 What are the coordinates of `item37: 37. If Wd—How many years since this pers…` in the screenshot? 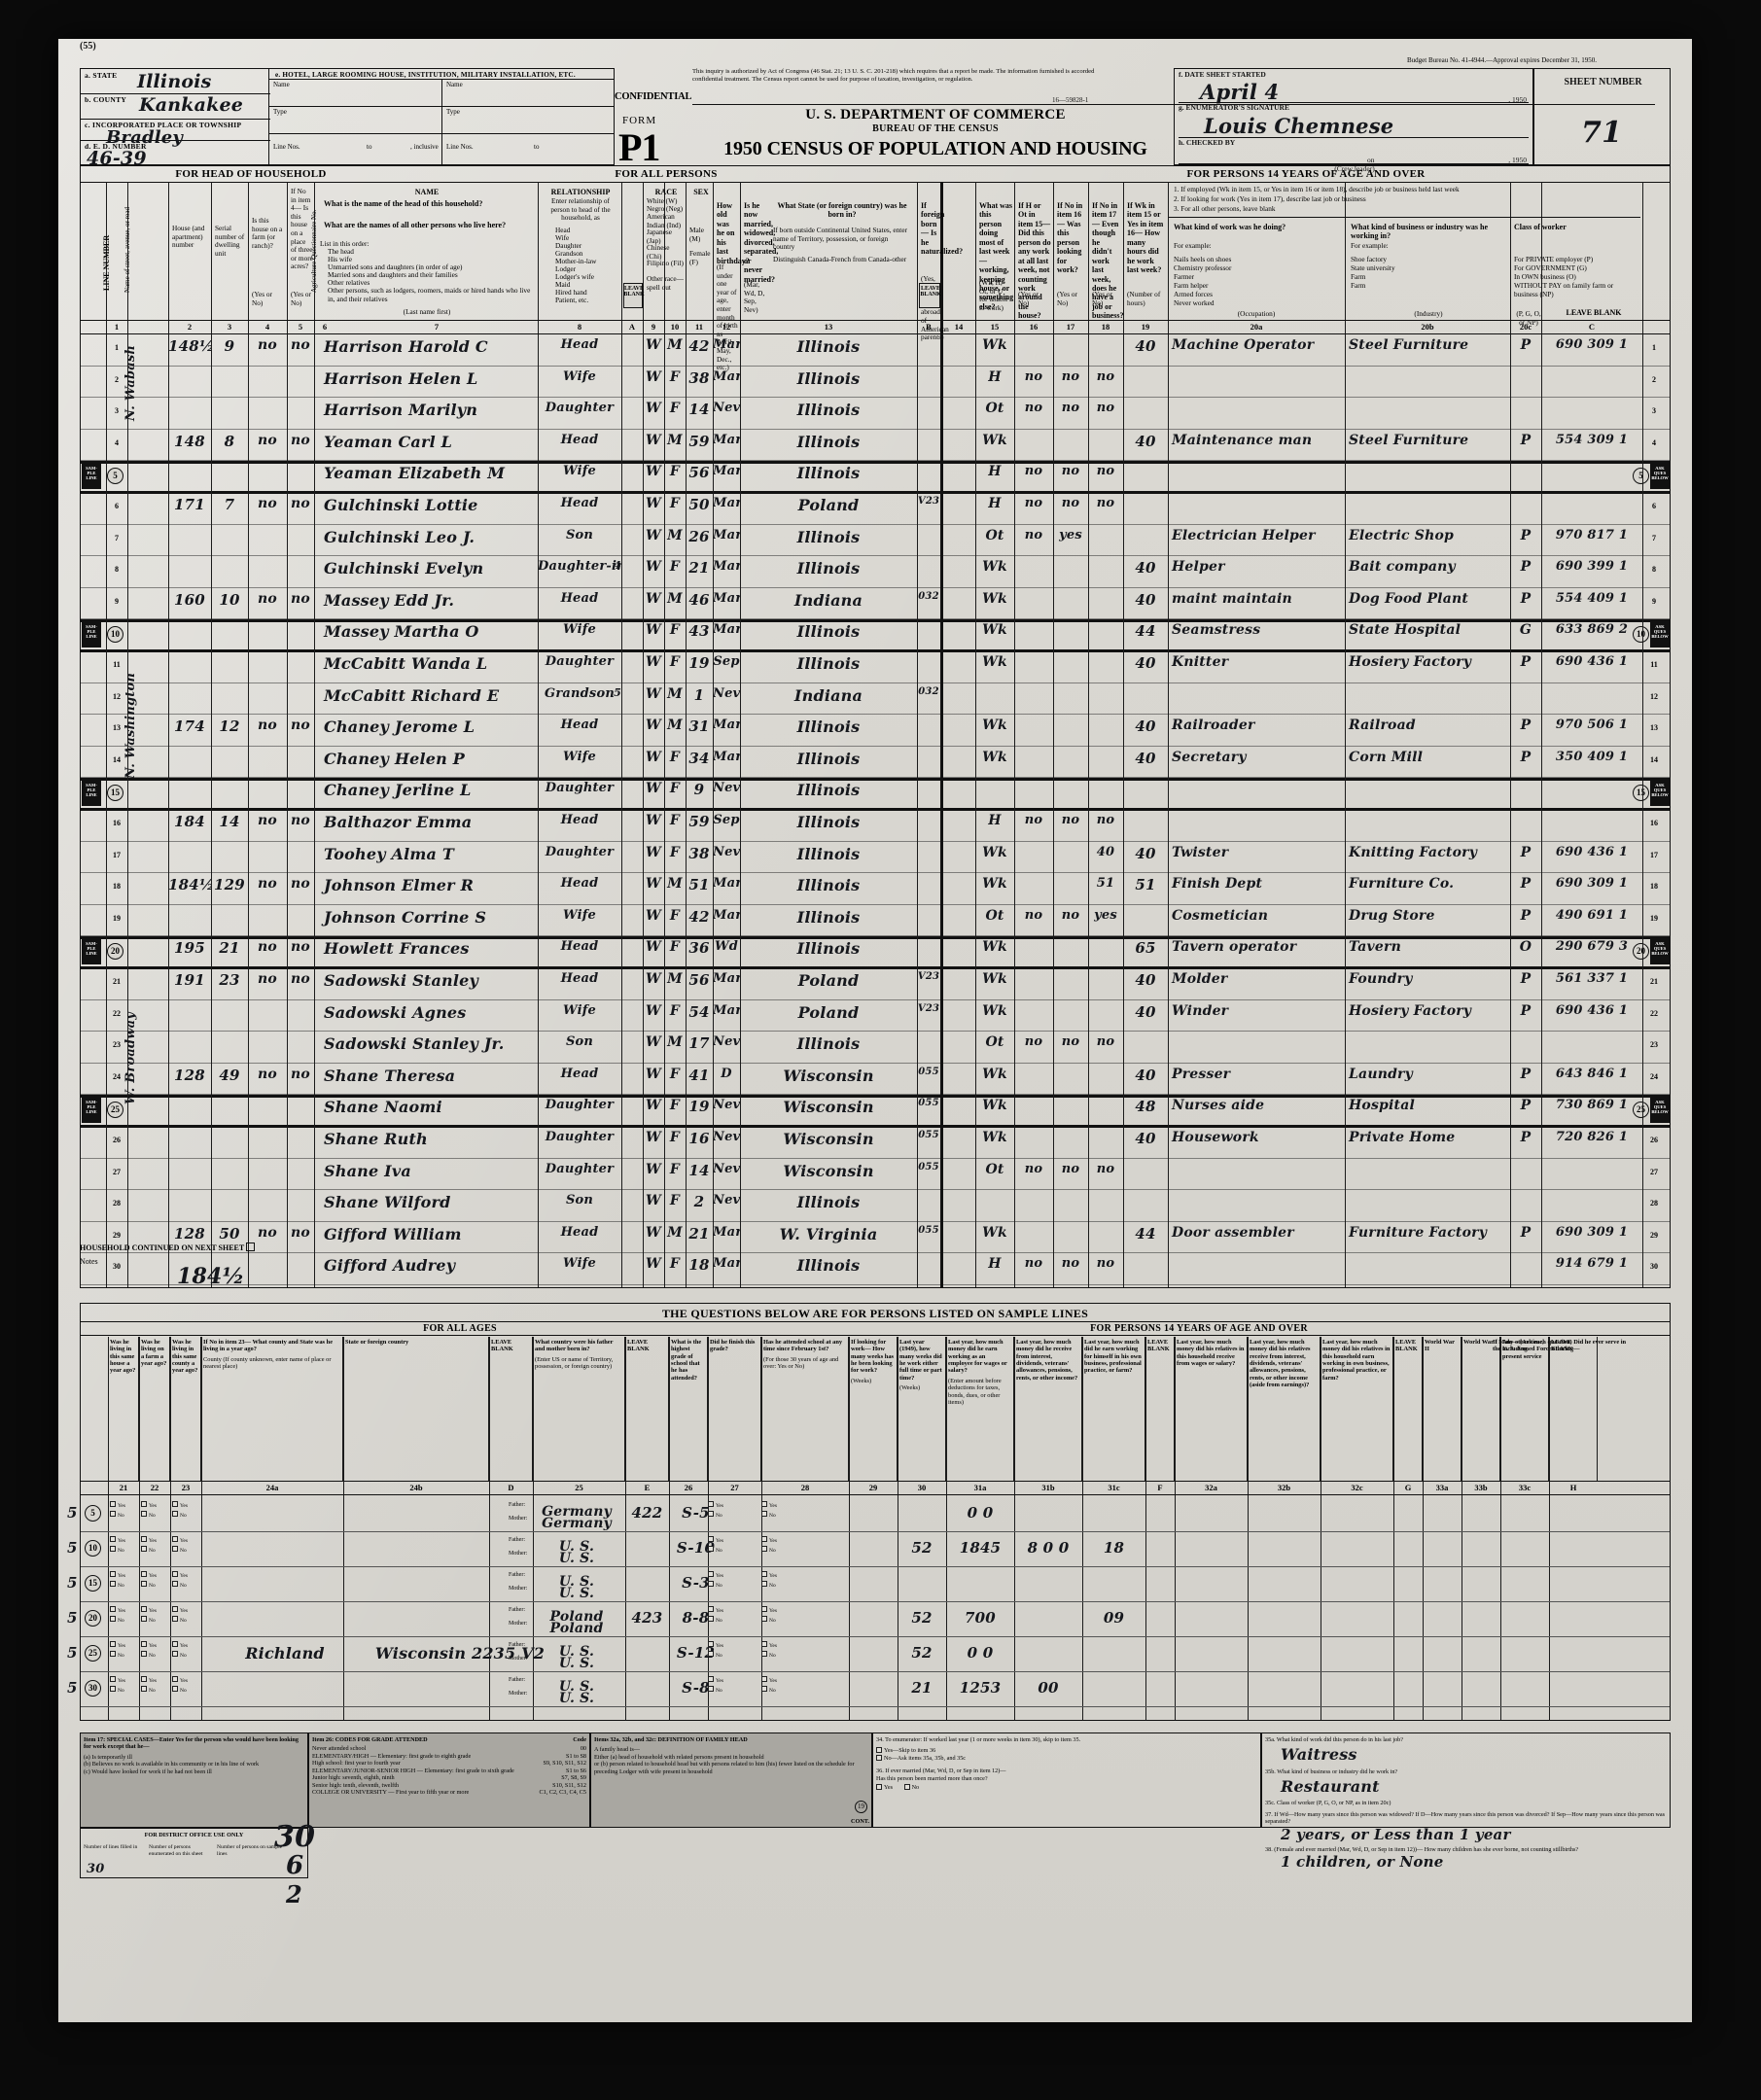 It's located at (1465, 1818).